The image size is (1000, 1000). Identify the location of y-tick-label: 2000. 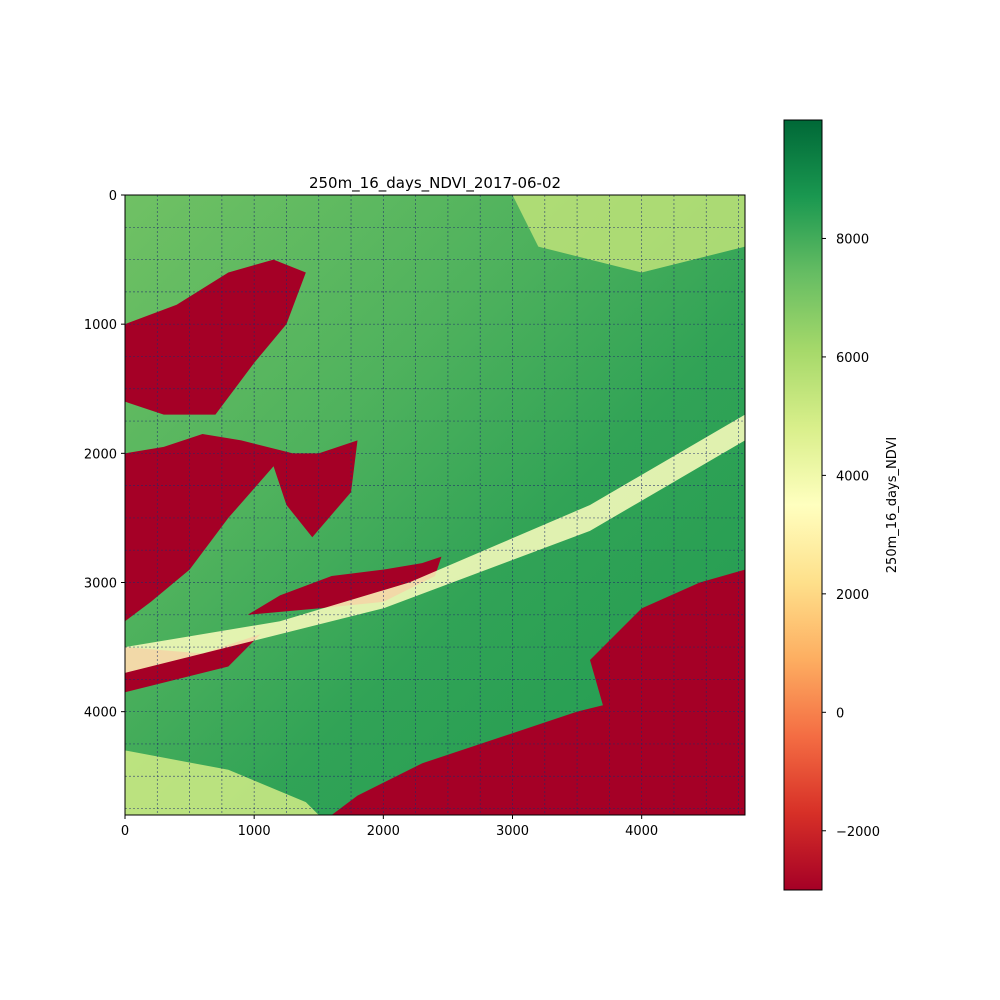
(100, 454).